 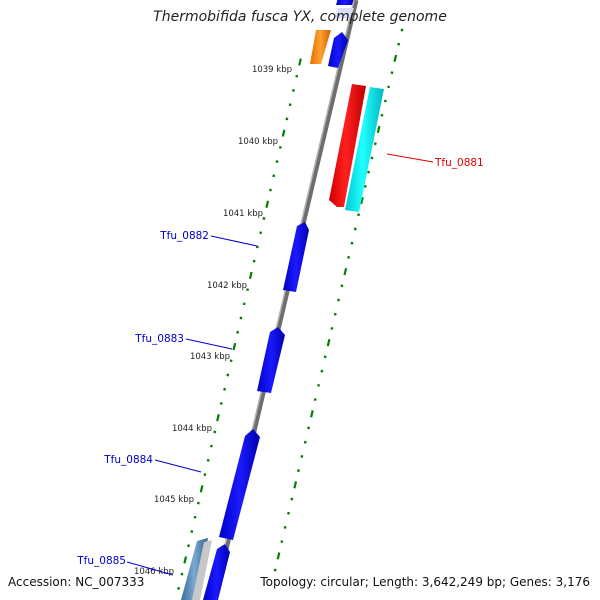 I want to click on gene-top-partial, so click(x=345, y=2).